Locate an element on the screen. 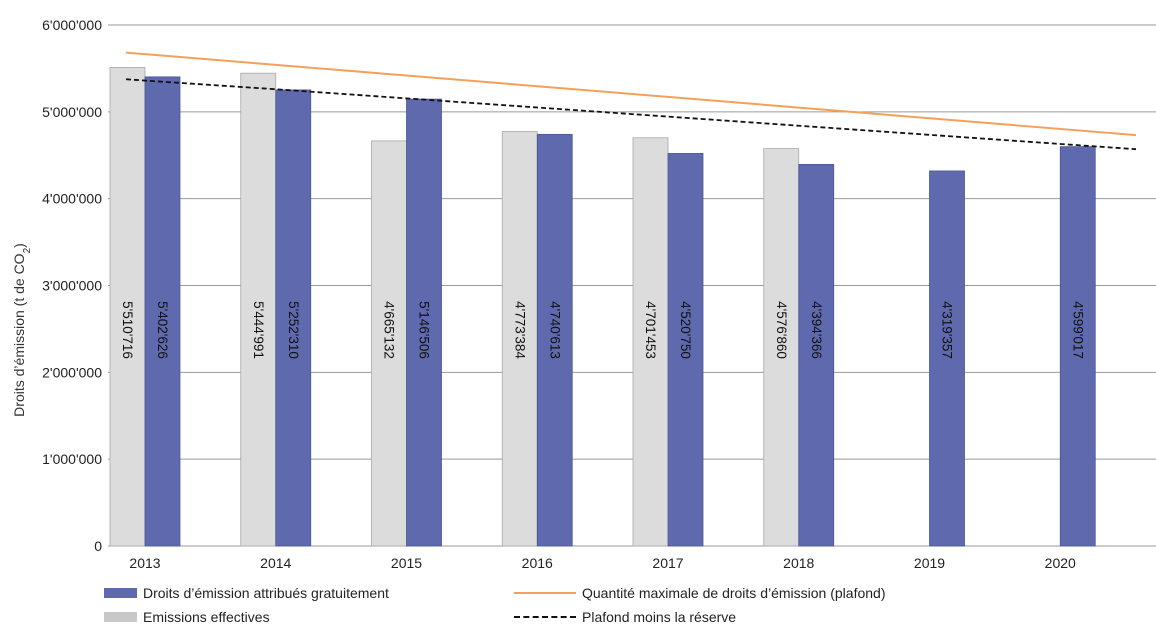  legend-swatch-cap is located at coordinates (545, 593).